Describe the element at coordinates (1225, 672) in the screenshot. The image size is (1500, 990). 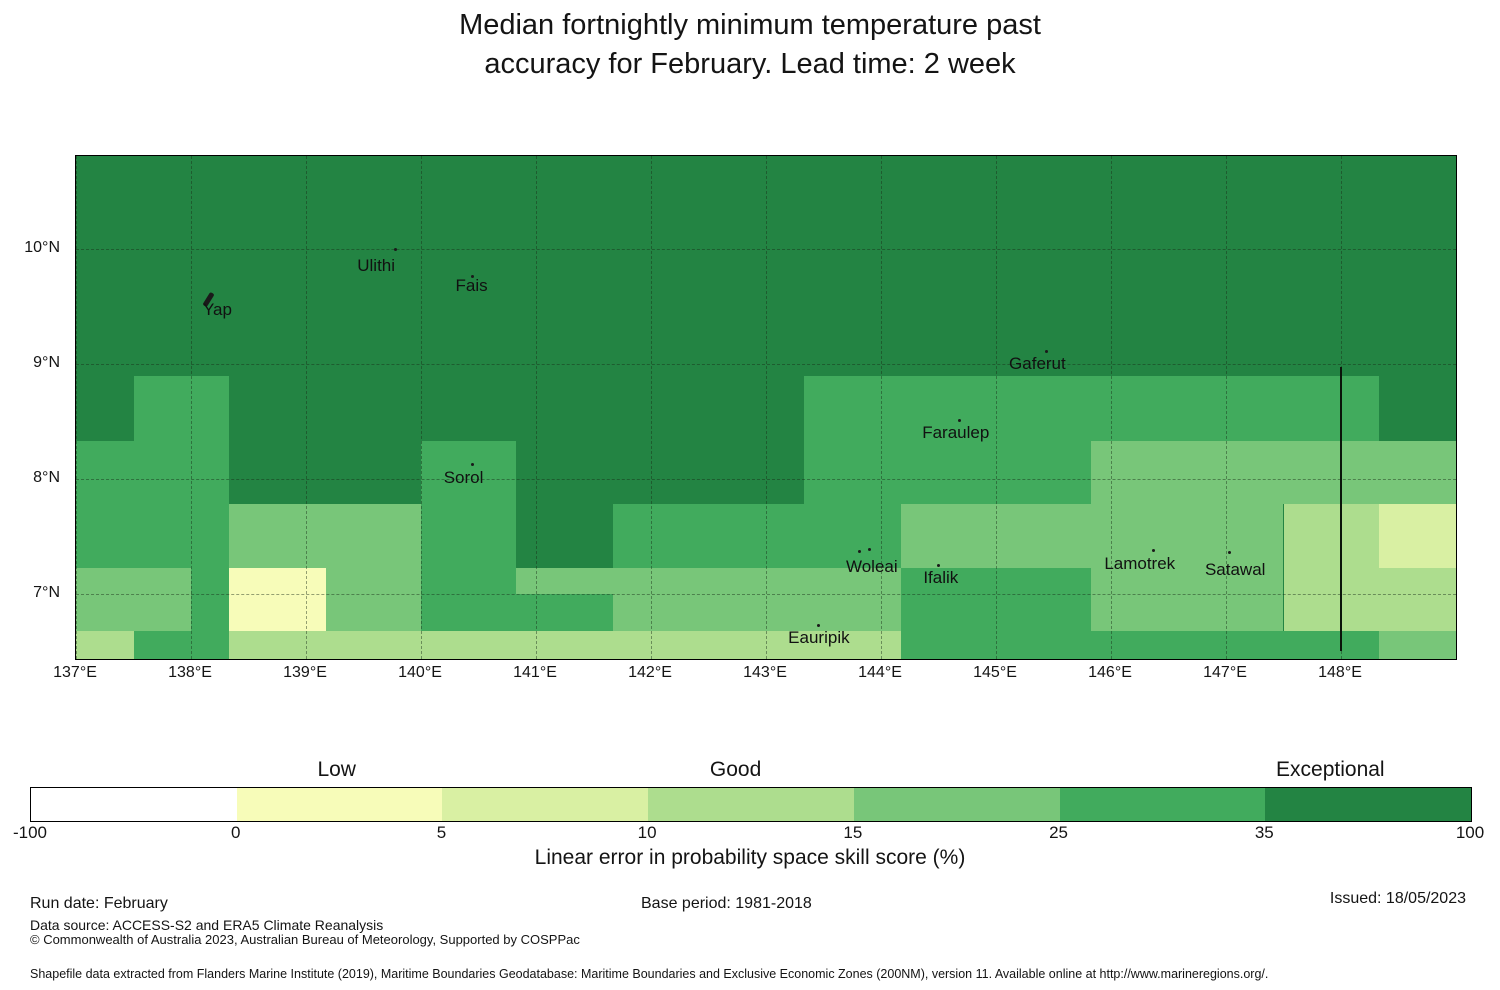
I see `x-tick-label: 147°E` at that location.